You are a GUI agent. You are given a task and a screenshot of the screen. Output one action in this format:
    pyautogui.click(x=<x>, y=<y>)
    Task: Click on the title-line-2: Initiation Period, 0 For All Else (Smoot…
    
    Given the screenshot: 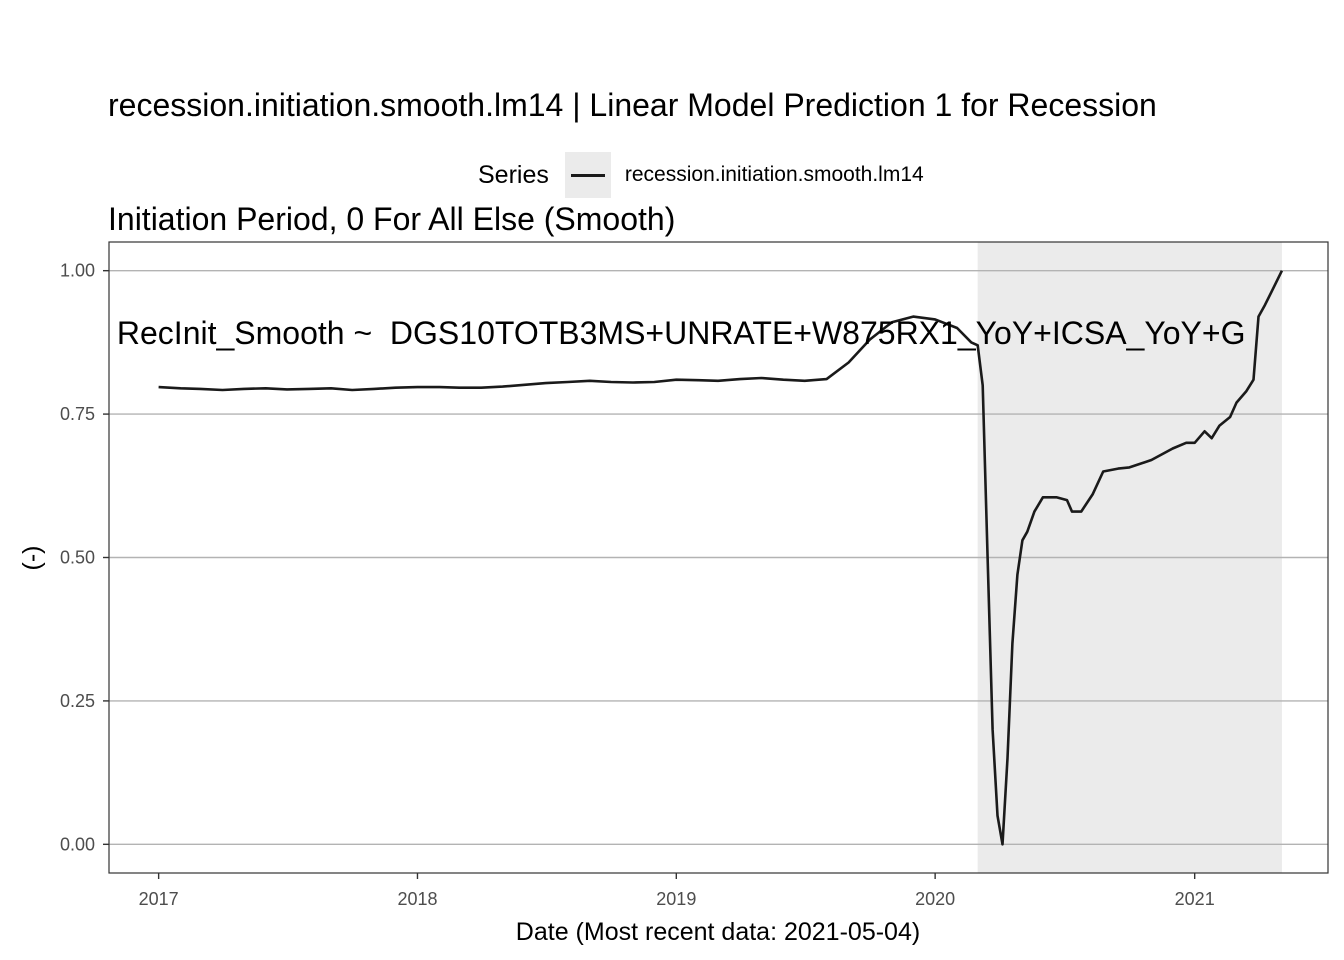 What is the action you would take?
    pyautogui.click(x=392, y=219)
    